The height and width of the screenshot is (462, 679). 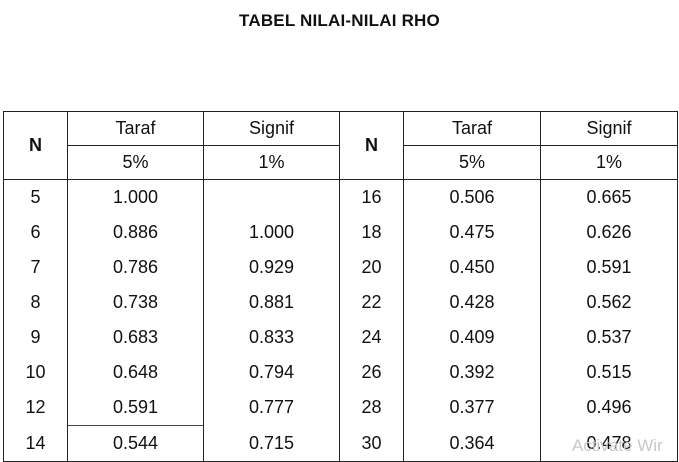 What do you see at coordinates (371, 337) in the screenshot?
I see `cell-n-right: 24` at bounding box center [371, 337].